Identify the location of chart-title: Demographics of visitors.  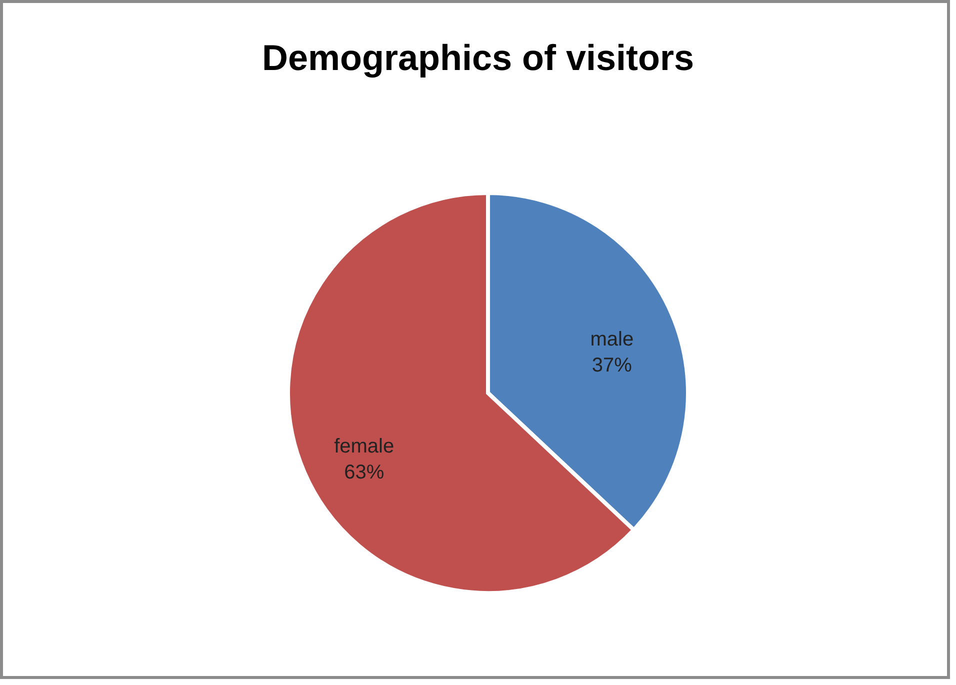
(478, 57).